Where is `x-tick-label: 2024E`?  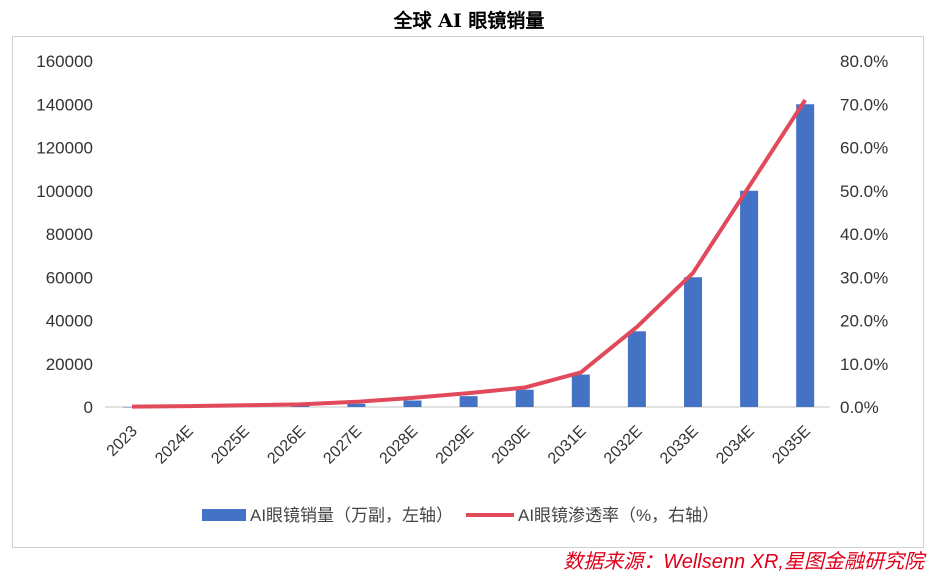 x-tick-label: 2024E is located at coordinates (174, 445).